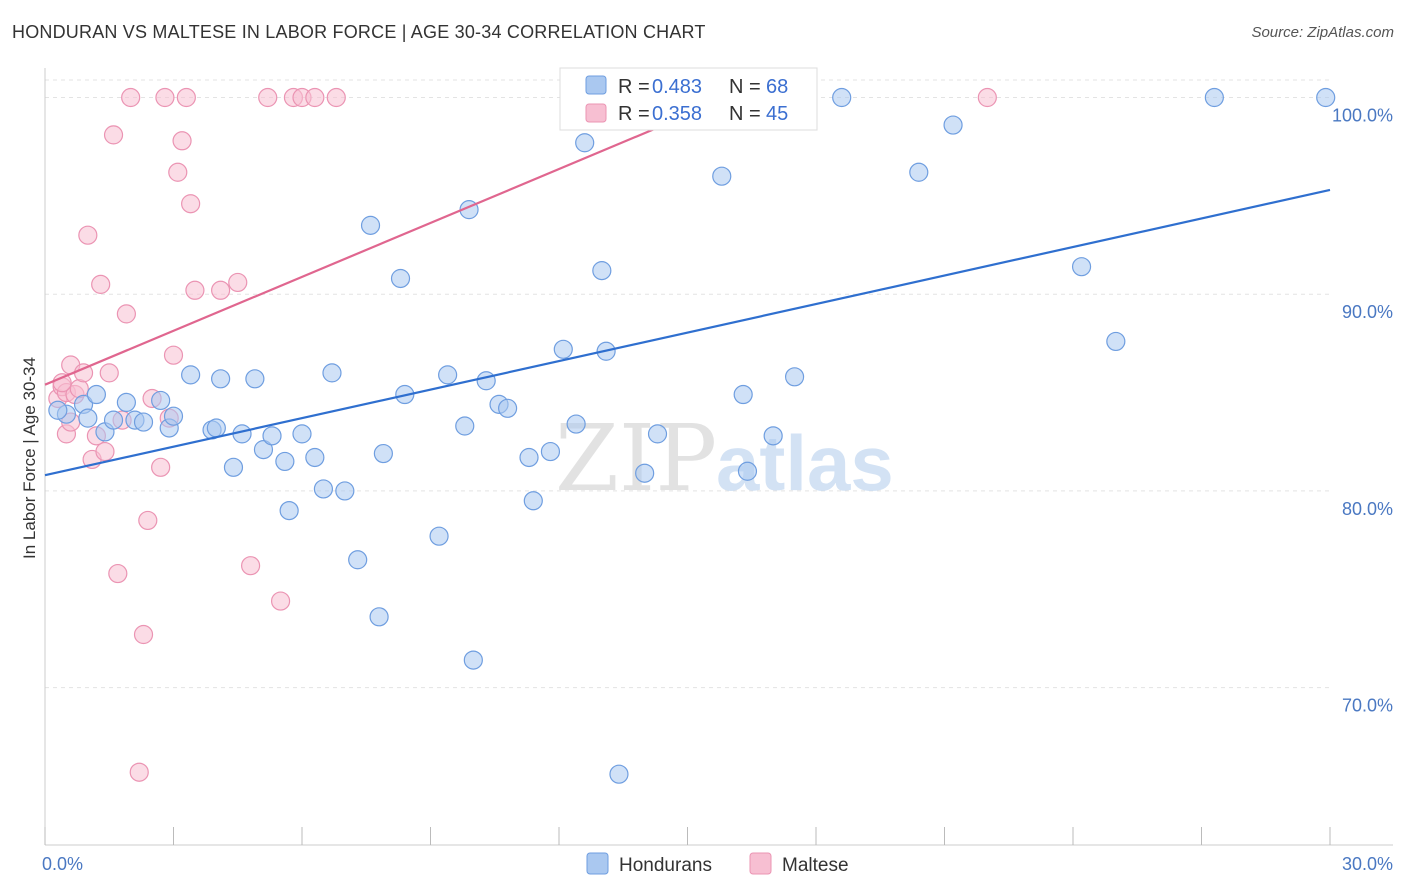 The width and height of the screenshot is (1406, 892). What do you see at coordinates (597, 863) in the screenshot?
I see `series-legend-swatch-hondurans` at bounding box center [597, 863].